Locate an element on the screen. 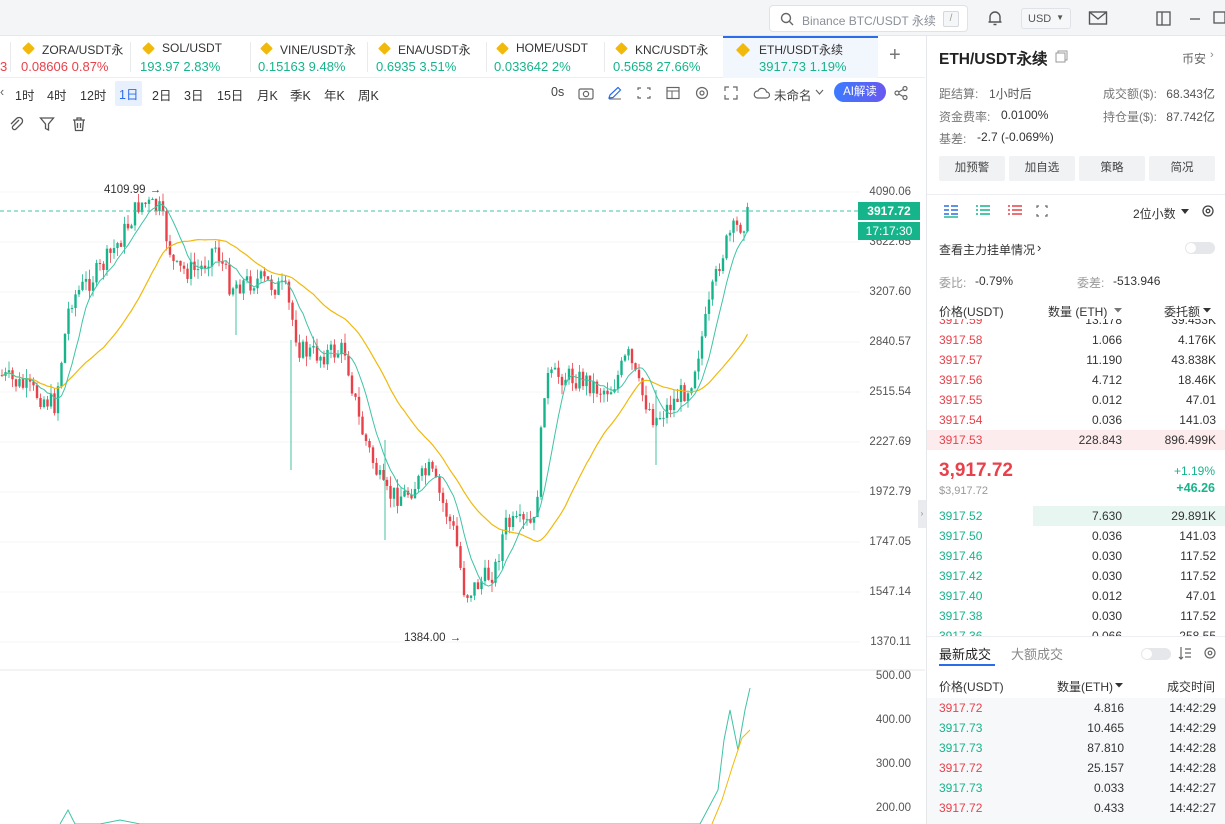 The height and width of the screenshot is (824, 1225). main-orders-label: 查看主力挂单情况 is located at coordinates (987, 250).